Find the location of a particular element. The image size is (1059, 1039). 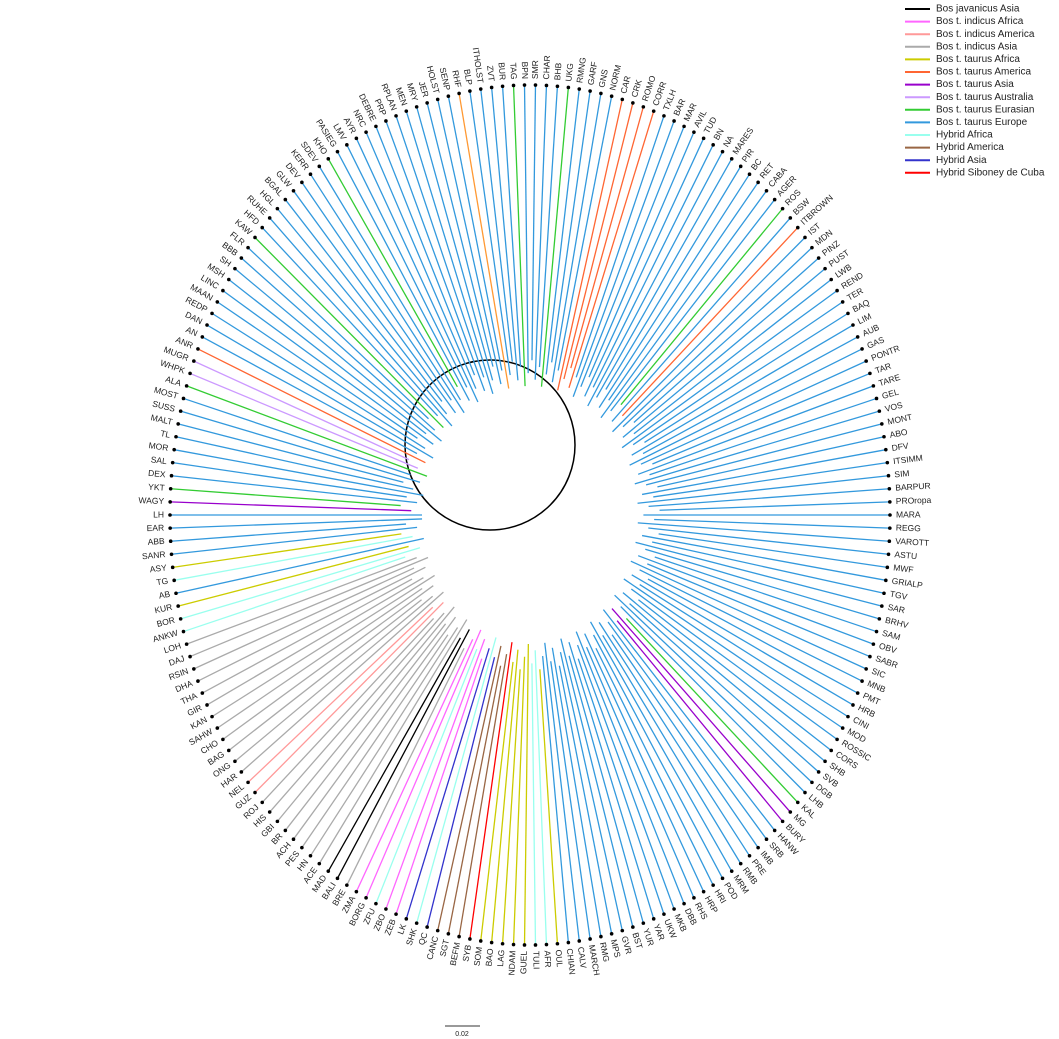

leaf-label: RMNG is located at coordinates (580, 70).